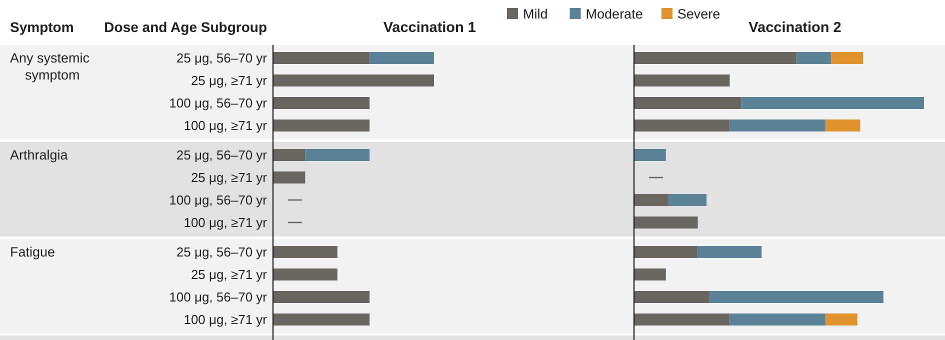  What do you see at coordinates (185, 27) in the screenshot?
I see `text: Dose and Age Subgroup` at bounding box center [185, 27].